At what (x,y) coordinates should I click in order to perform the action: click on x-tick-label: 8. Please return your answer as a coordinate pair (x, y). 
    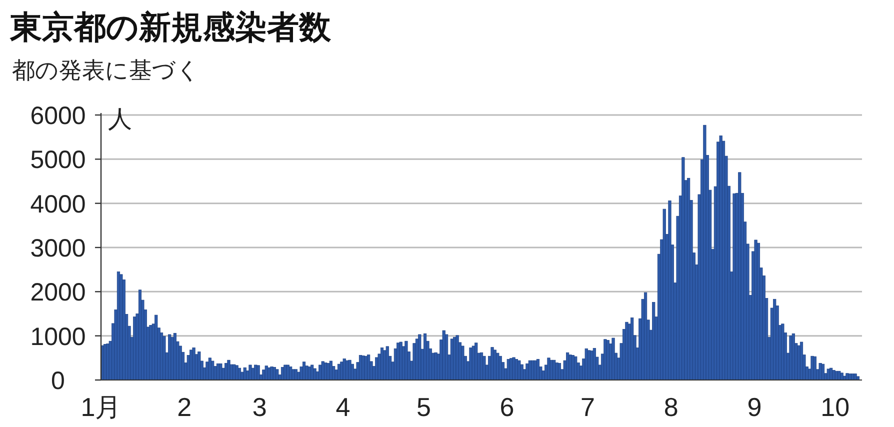
    Looking at the image, I should click on (671, 407).